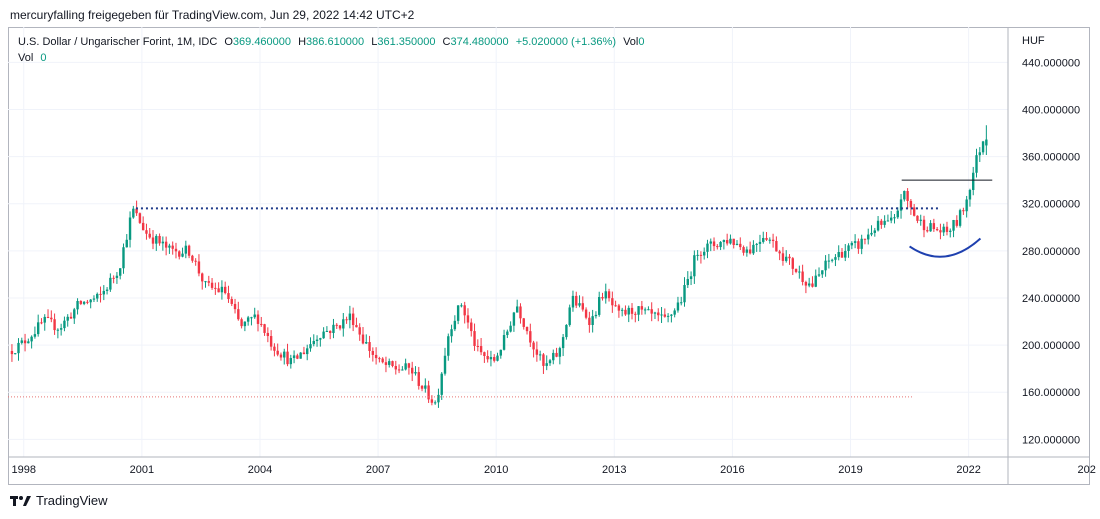 This screenshot has width=1100, height=519. Describe the element at coordinates (1033, 41) in the screenshot. I see `y-axis-unit: HUF` at that location.